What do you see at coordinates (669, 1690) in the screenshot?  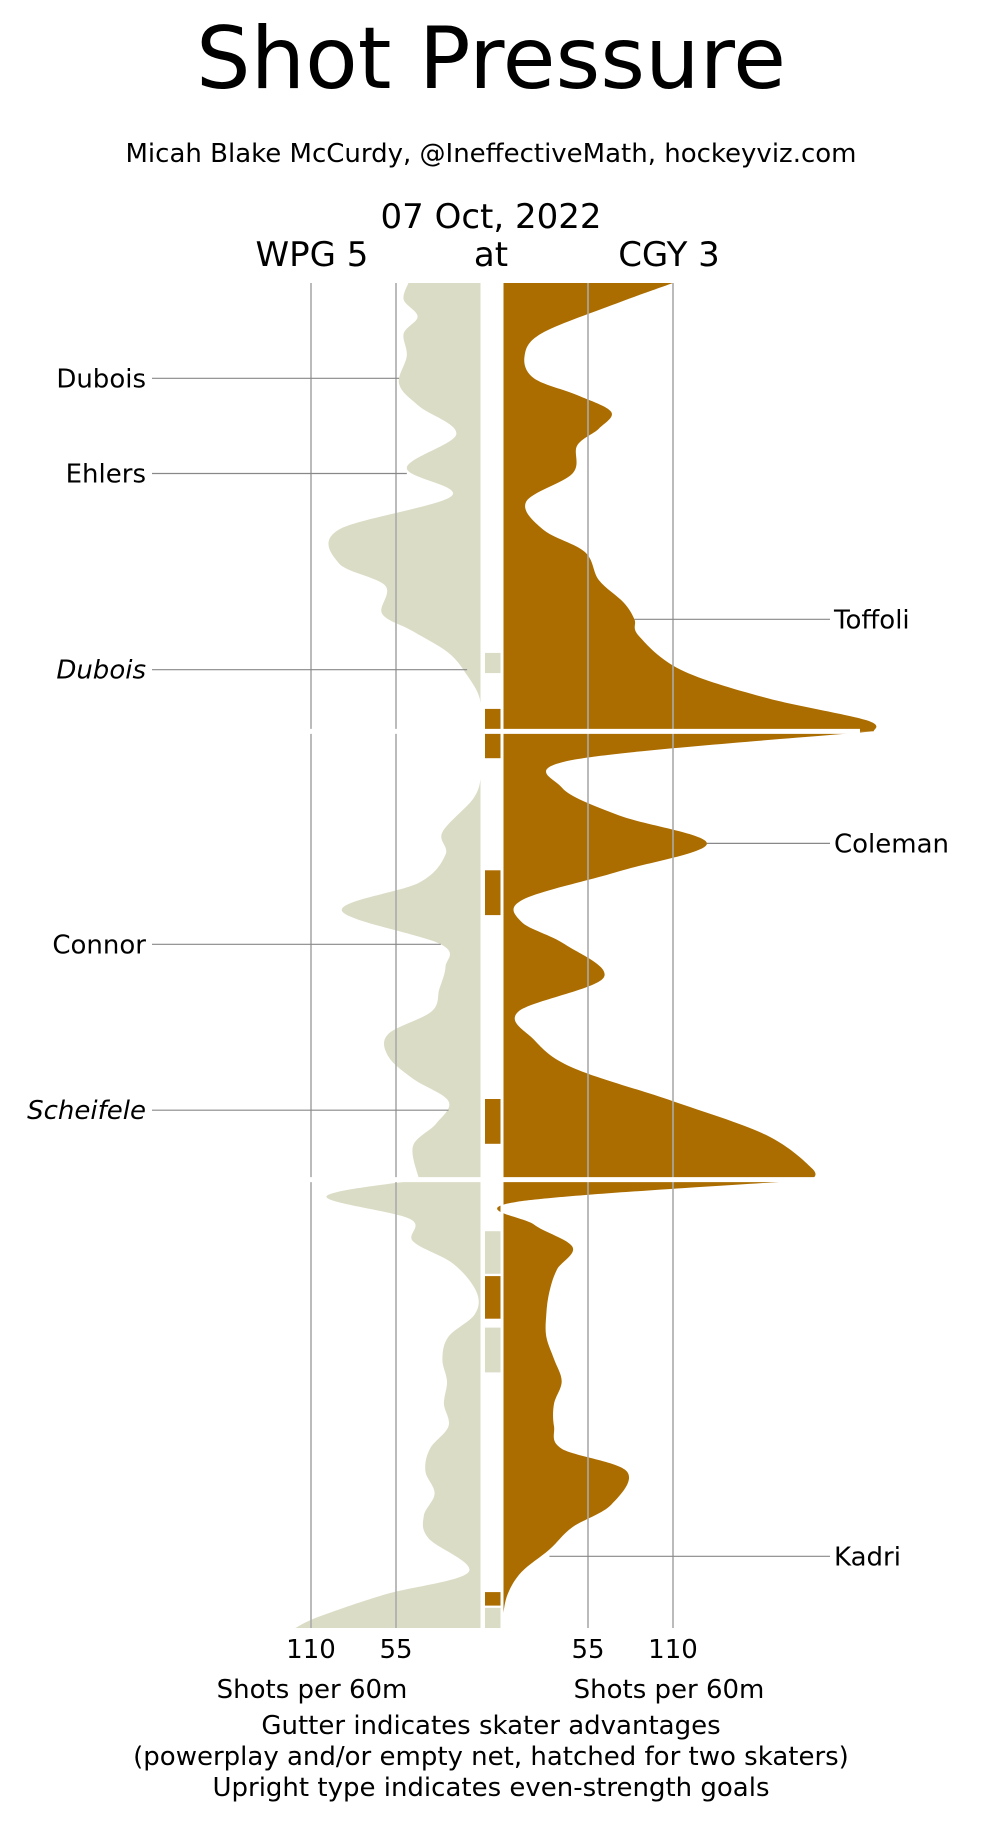 I see `x-axis-label-right: Shots per 60m` at bounding box center [669, 1690].